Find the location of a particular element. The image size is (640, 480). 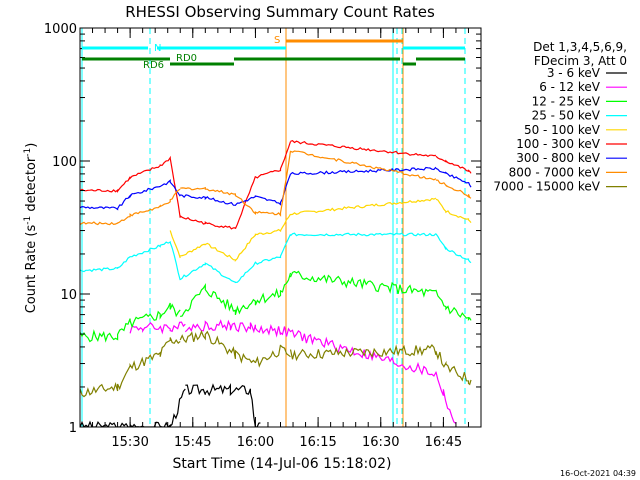

legend-header-line-1: Det 1,3,4,5,6,9, is located at coordinates (580, 47).